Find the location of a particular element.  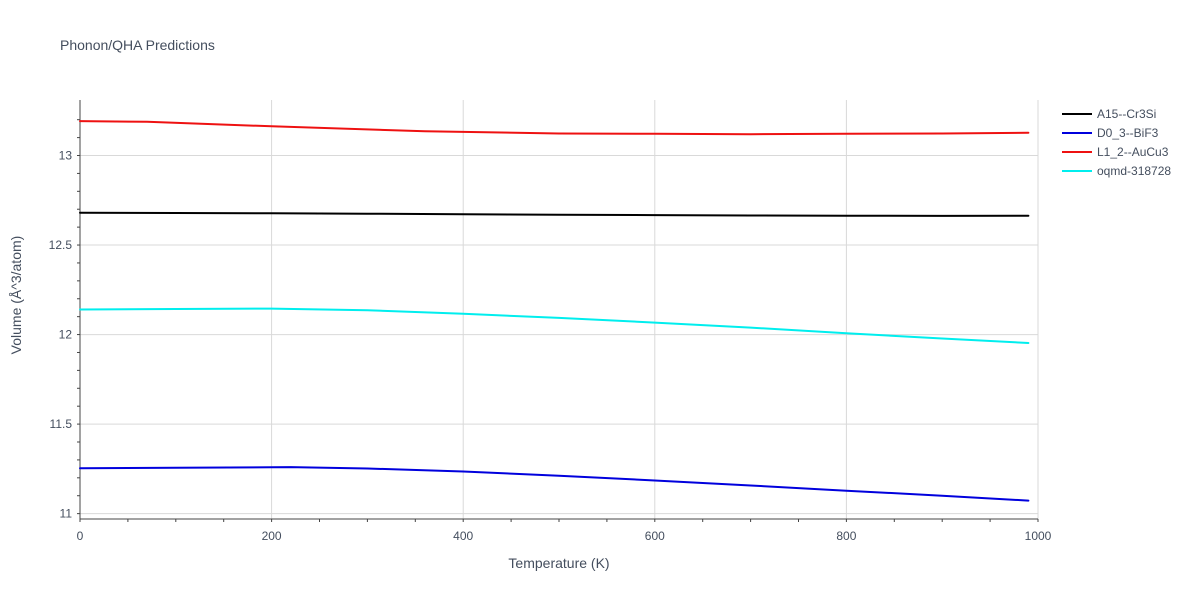

legend-label: oqmd-318728 is located at coordinates (1134, 171).